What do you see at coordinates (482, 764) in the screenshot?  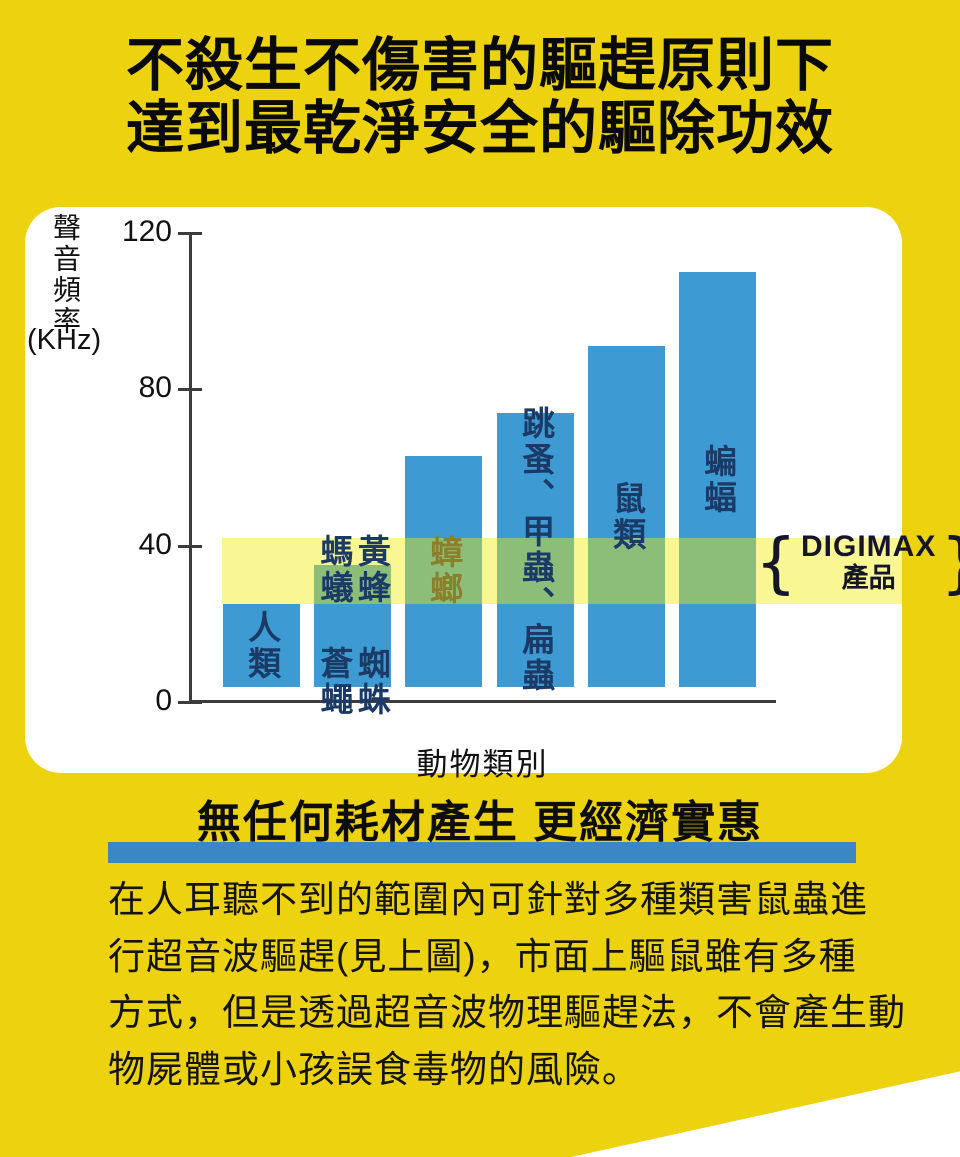 I see `x-axis-title: 動物類別` at bounding box center [482, 764].